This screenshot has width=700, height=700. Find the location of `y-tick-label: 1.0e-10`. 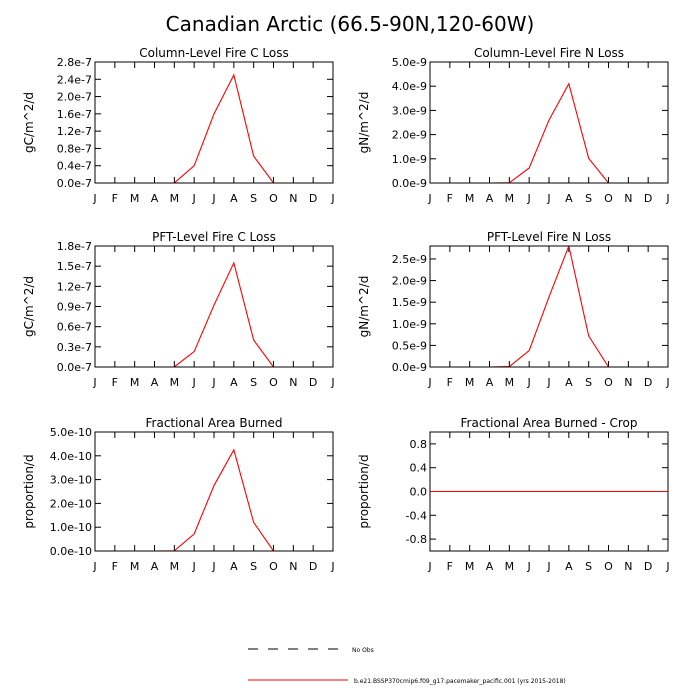

y-tick-label: 1.0e-10 is located at coordinates (71, 527).